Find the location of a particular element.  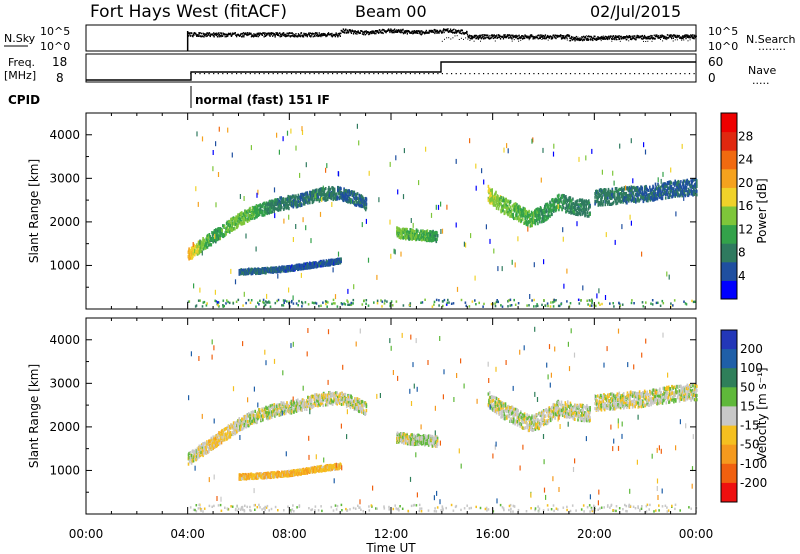

data-cell-low is located at coordinates (316, 263).